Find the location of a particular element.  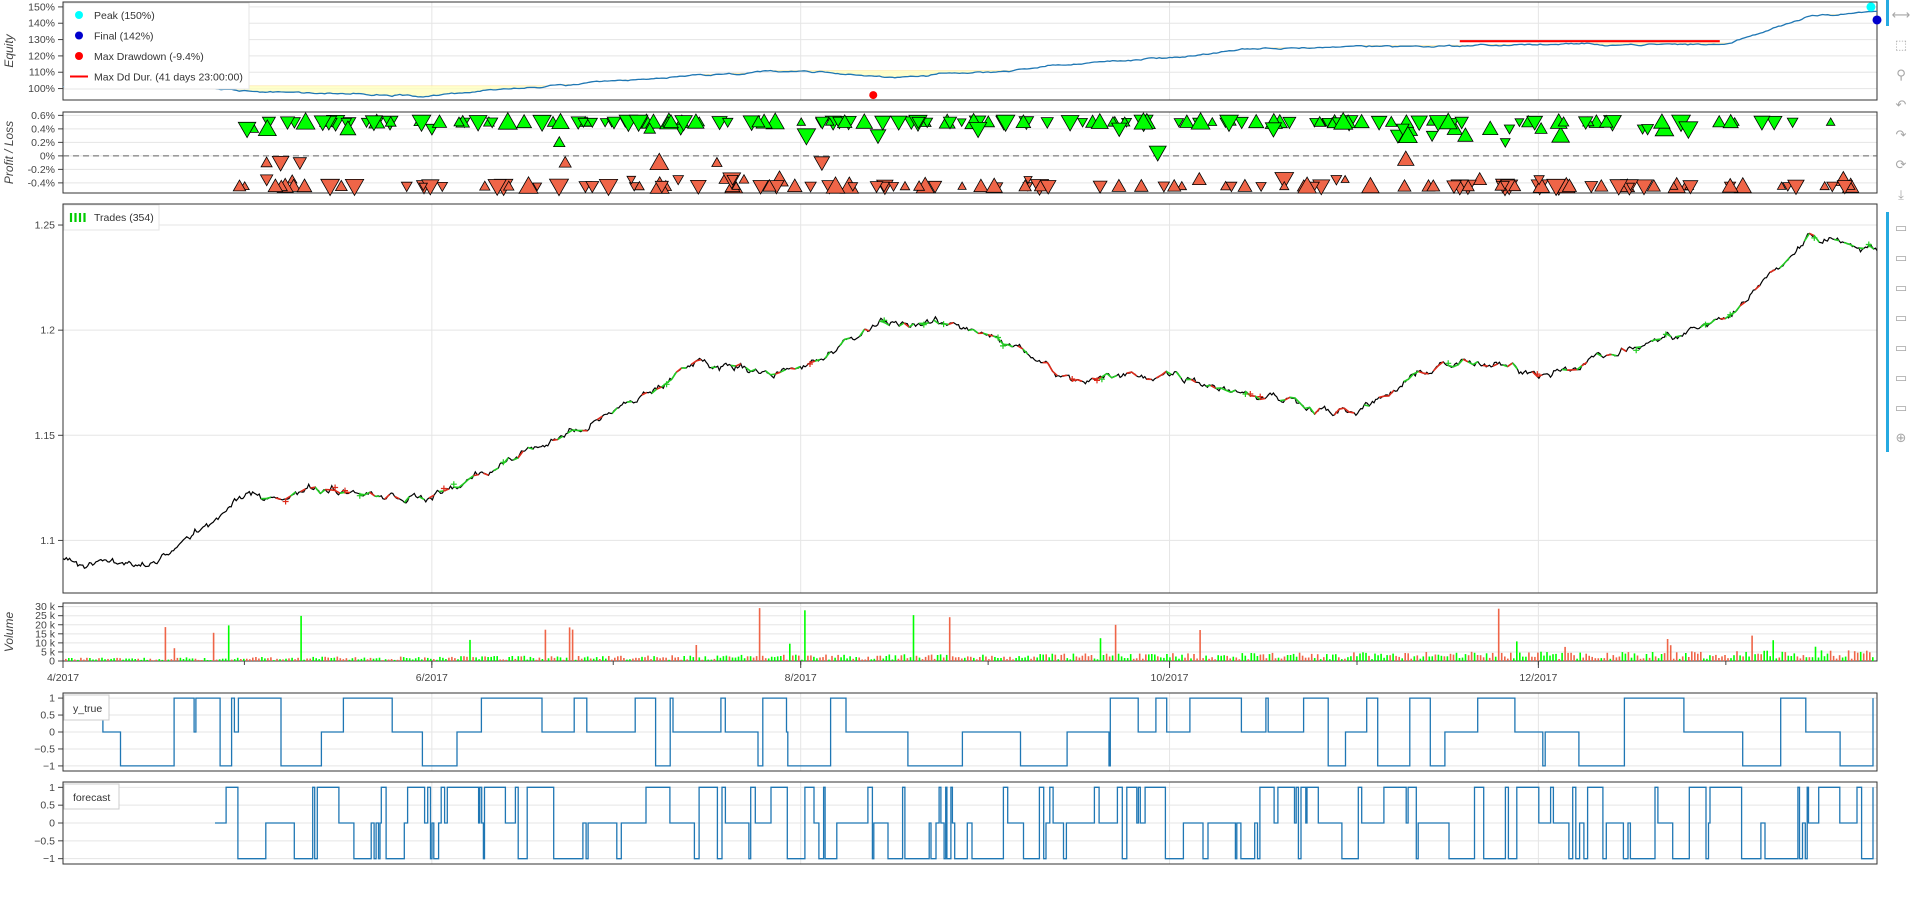

reset-icon: ⟳ is located at coordinates (1901, 164).